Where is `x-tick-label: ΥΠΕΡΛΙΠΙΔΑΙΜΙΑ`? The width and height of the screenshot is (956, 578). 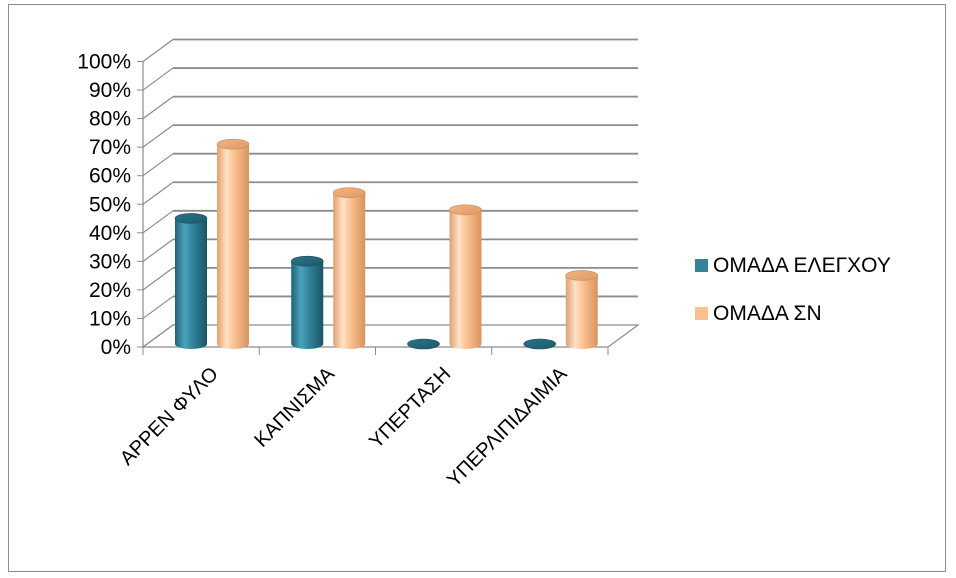
x-tick-label: ΥΠΕΡΛΙΠΙΔΑΙΜΙΑ is located at coordinates (507, 427).